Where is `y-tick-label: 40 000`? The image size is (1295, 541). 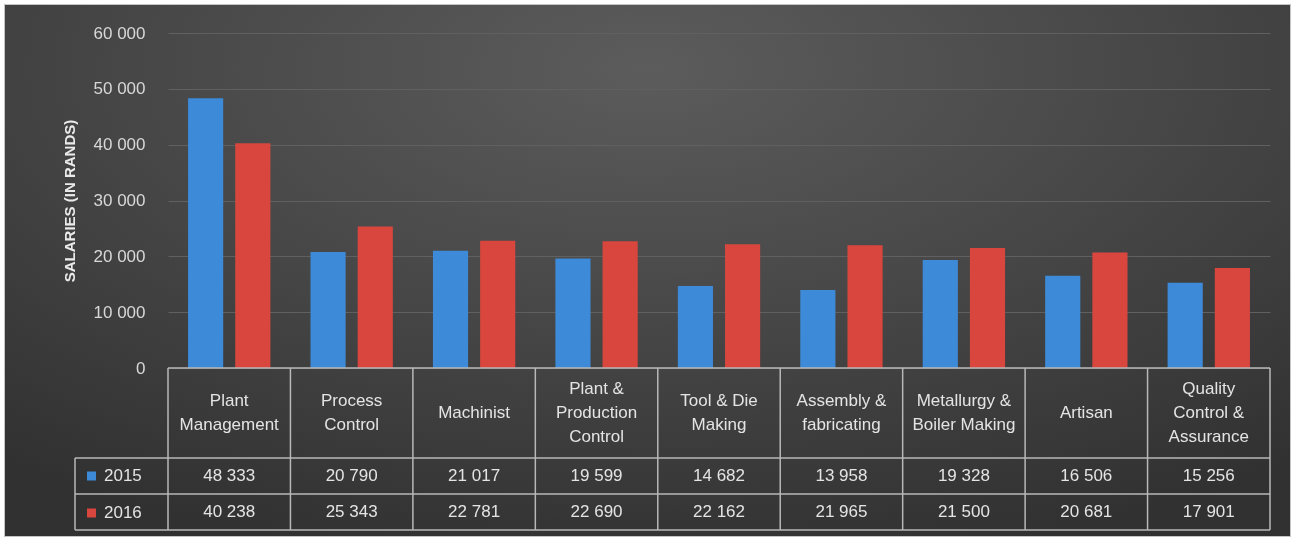
y-tick-label: 40 000 is located at coordinates (119, 145).